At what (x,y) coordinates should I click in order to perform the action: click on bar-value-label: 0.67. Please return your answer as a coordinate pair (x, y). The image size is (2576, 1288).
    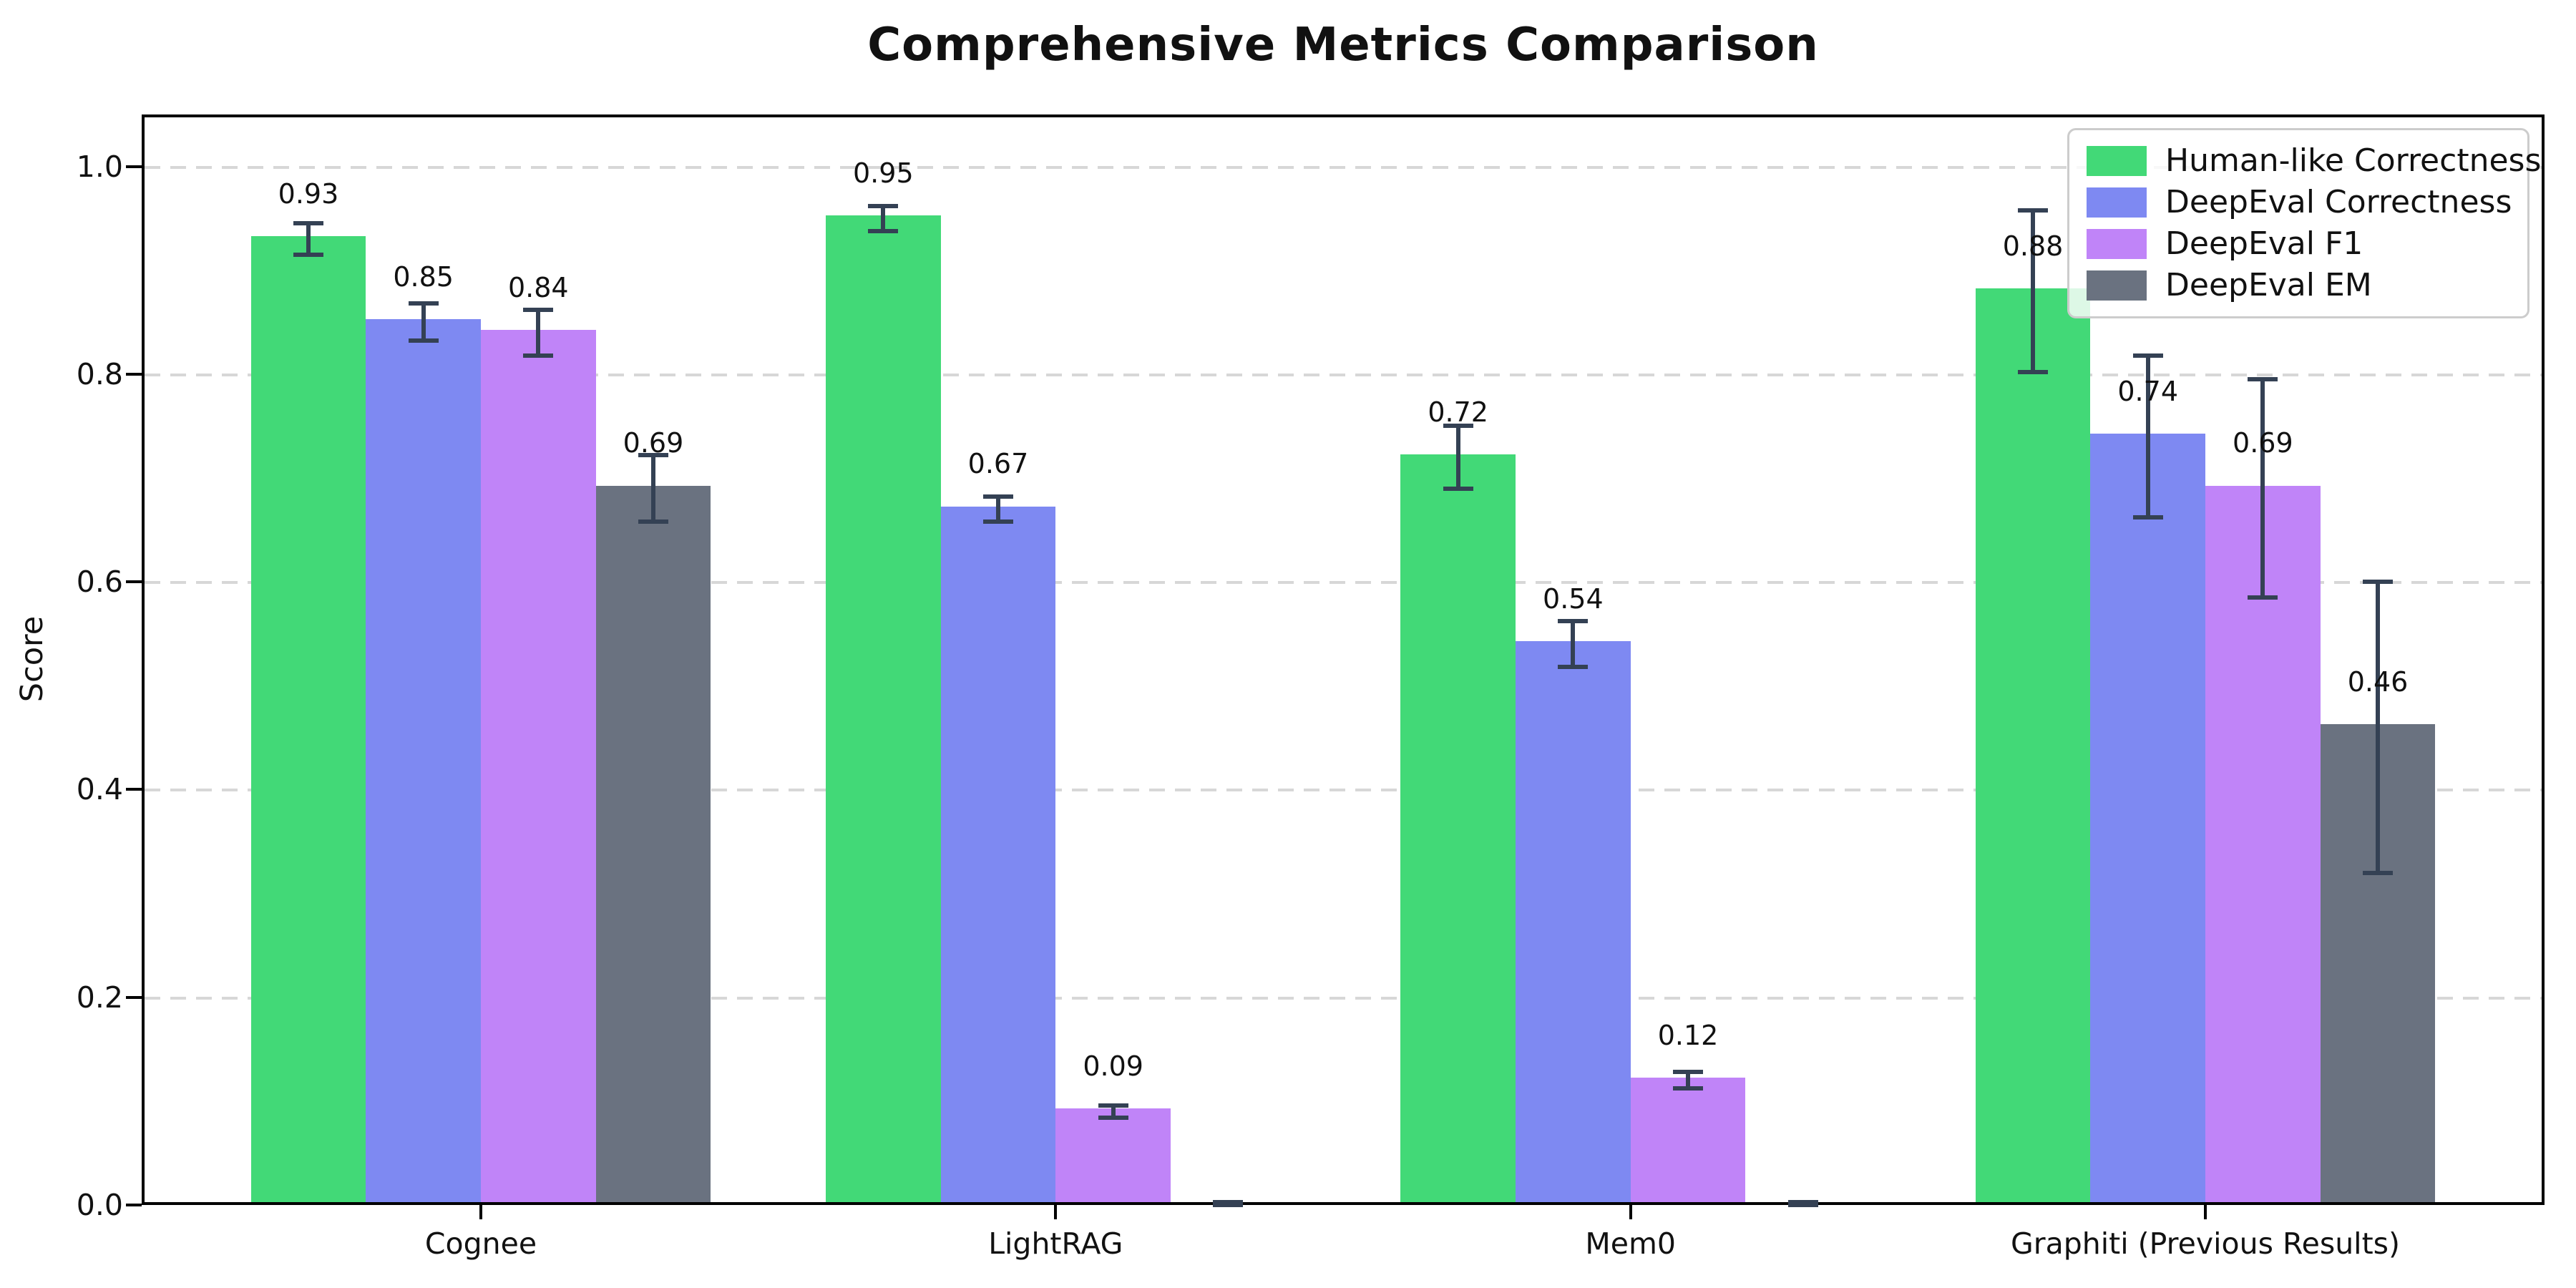
    Looking at the image, I should click on (998, 464).